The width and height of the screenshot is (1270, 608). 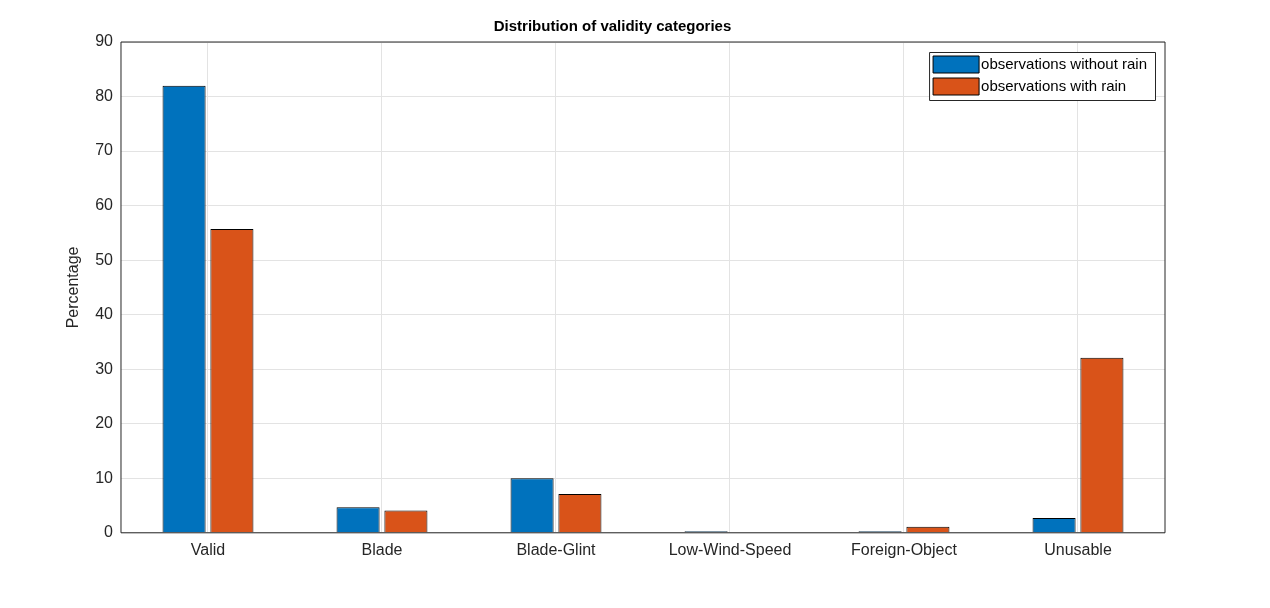 I want to click on y-tick-label: 0, so click(x=109, y=532).